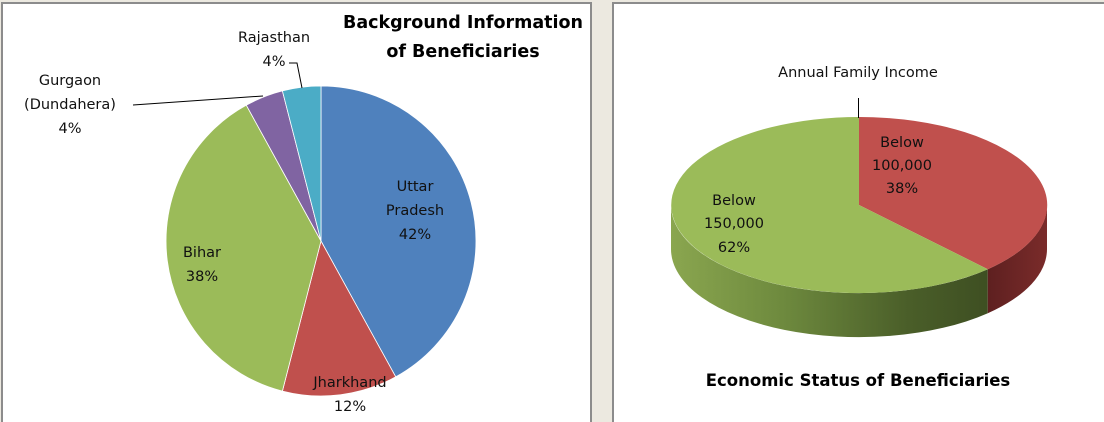 The image size is (1104, 422). I want to click on slice-bihar, so click(243, 248).